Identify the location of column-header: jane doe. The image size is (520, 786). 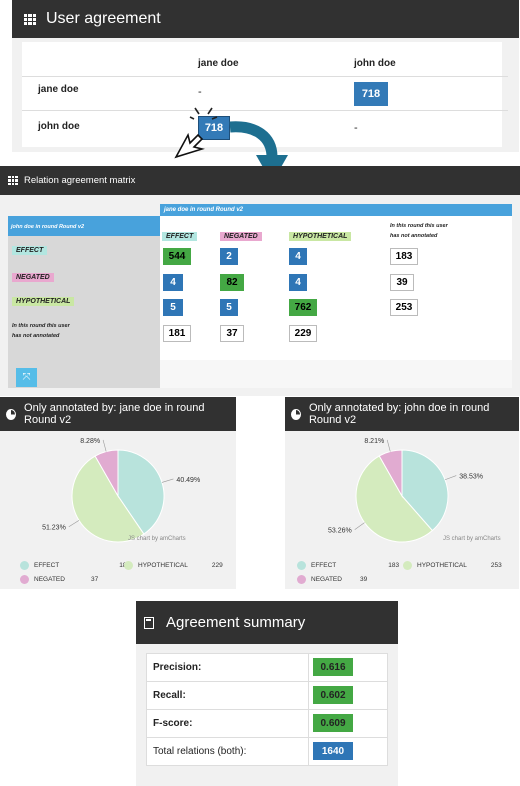
(218, 63).